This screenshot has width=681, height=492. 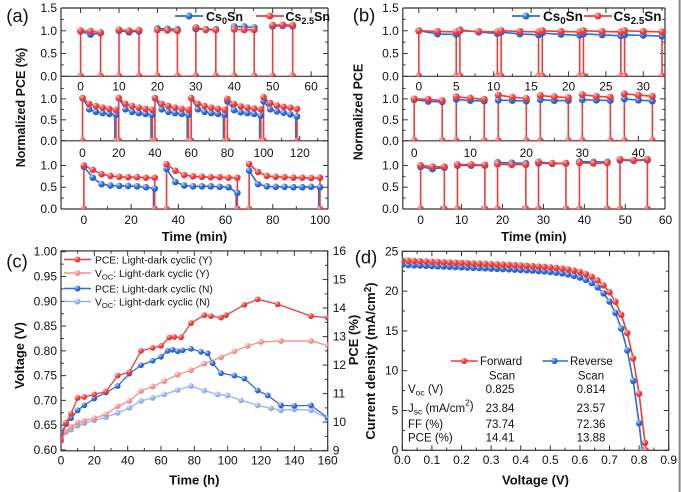 What do you see at coordinates (500, 409) in the screenshot?
I see `svg-text: 23.84` at bounding box center [500, 409].